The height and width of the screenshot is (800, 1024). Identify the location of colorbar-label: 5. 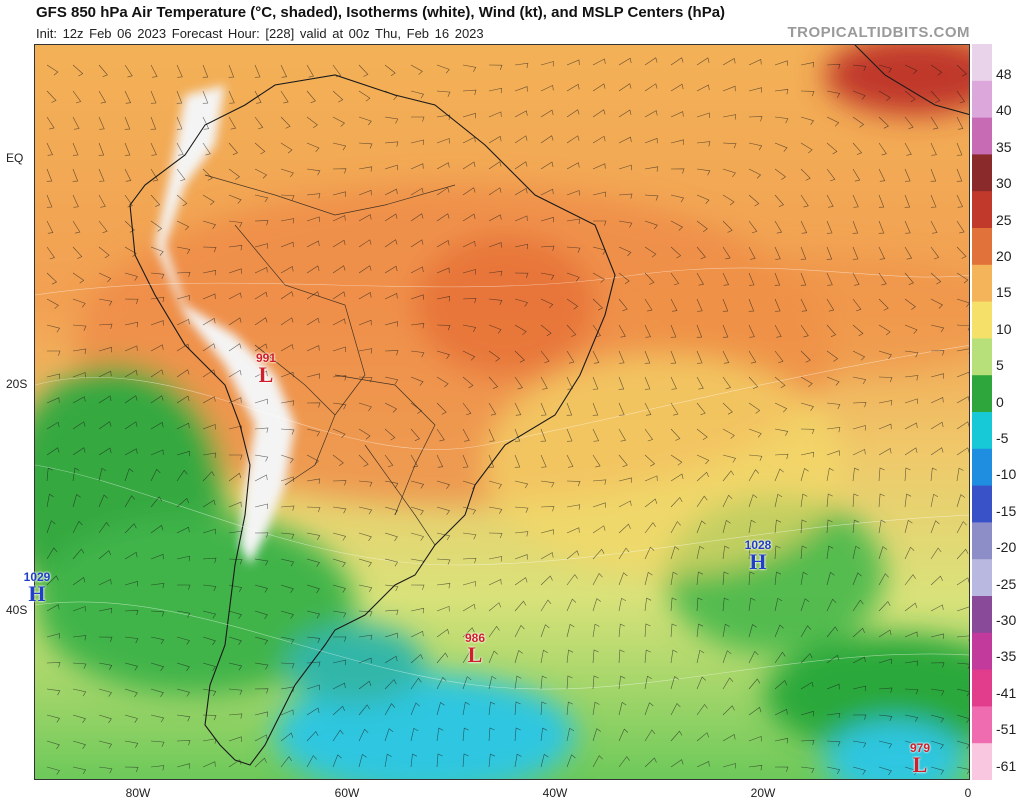
(1000, 365).